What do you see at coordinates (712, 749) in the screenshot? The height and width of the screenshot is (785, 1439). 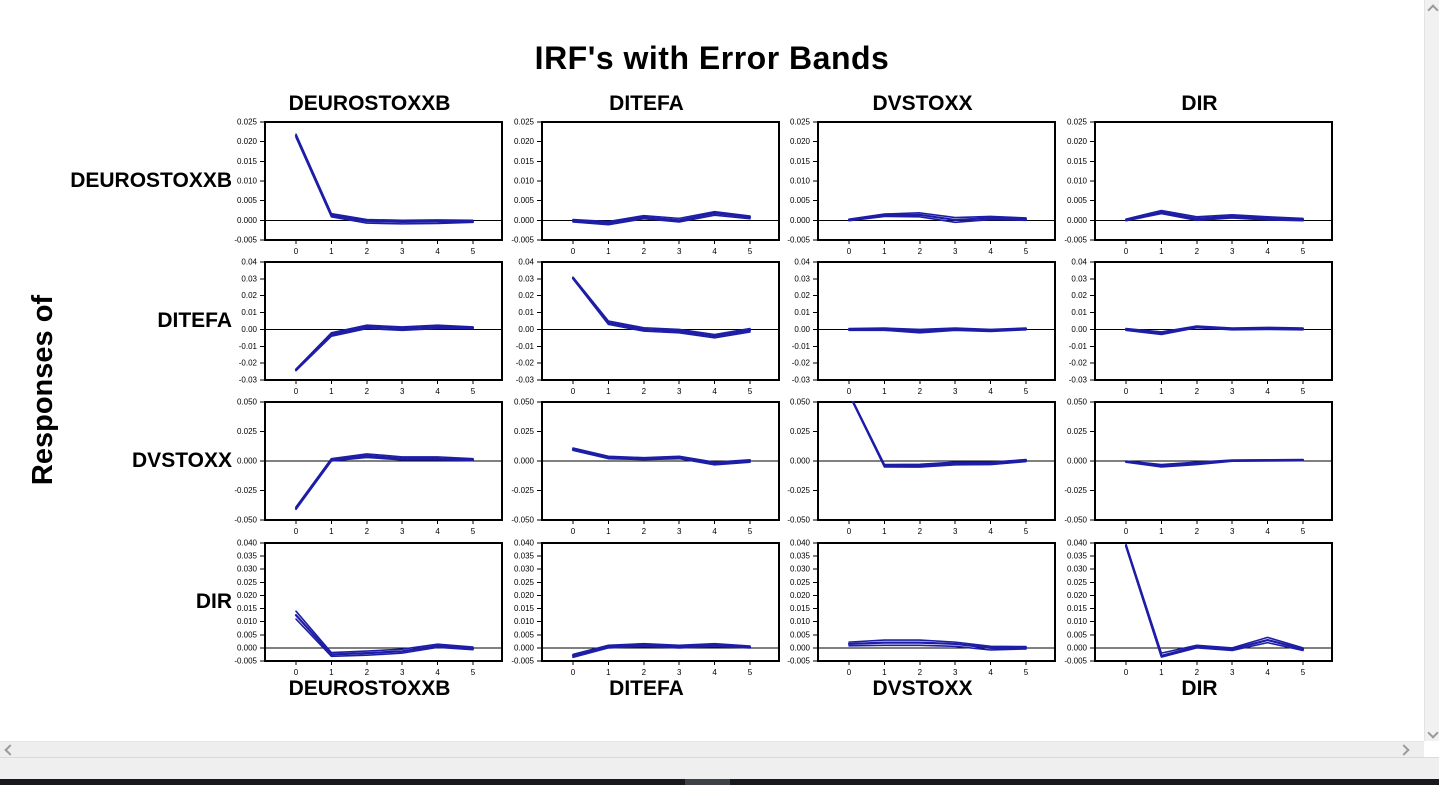 I see `horizontal-scrollbar` at bounding box center [712, 749].